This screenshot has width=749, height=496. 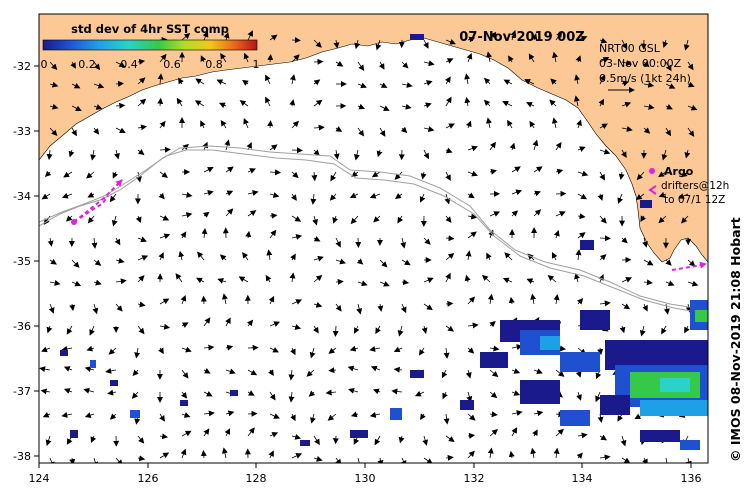 I want to click on x-tick-label: 132, so click(x=474, y=478).